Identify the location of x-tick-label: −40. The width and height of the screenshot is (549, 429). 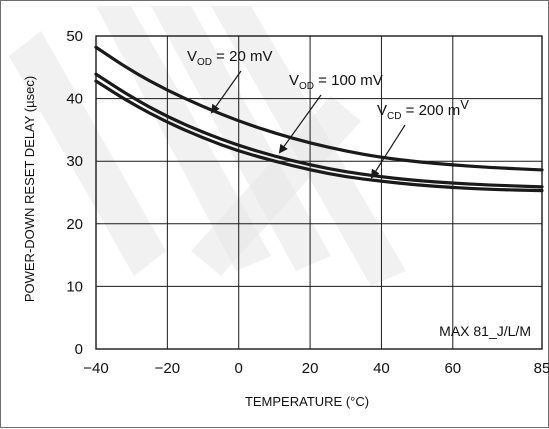
(95, 368).